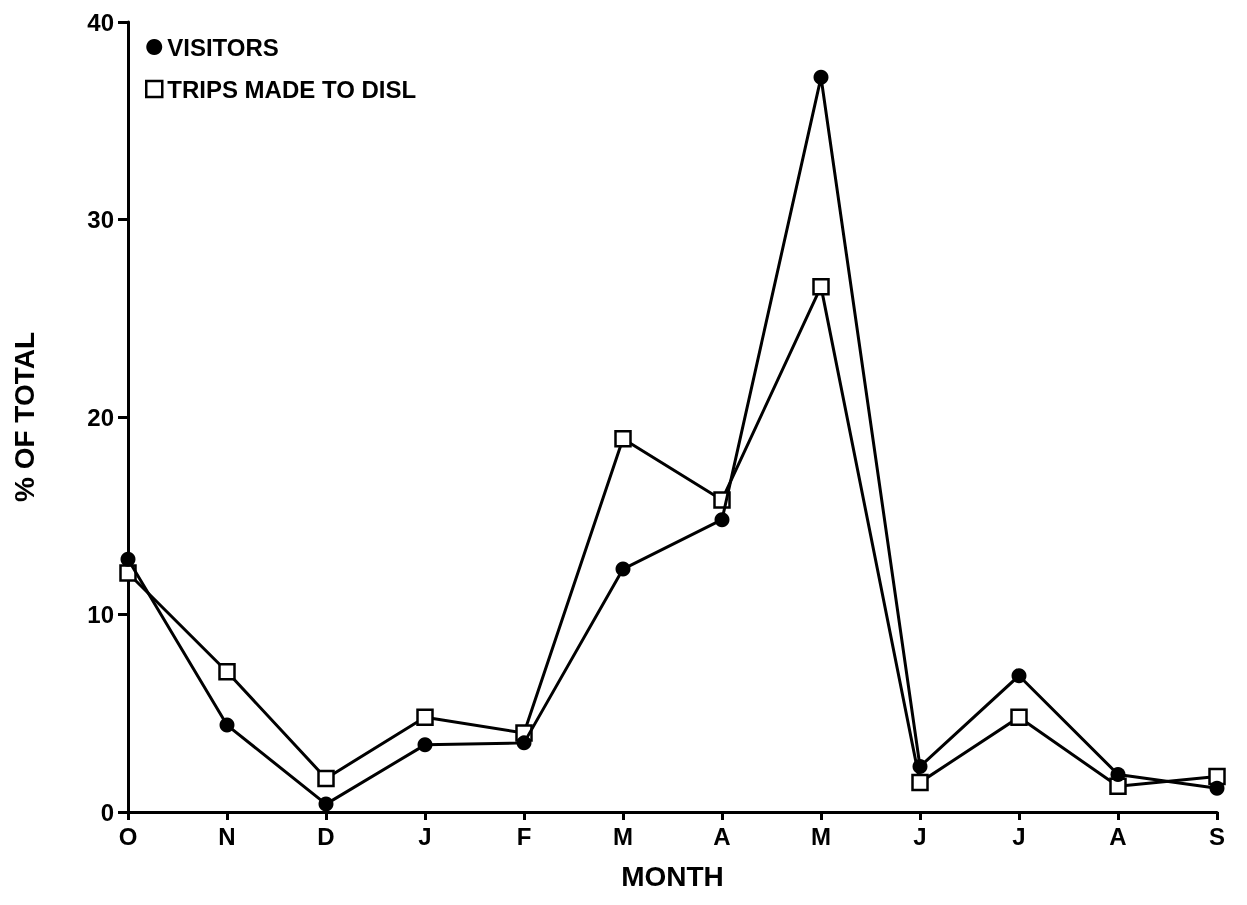 This screenshot has width=1247, height=905. What do you see at coordinates (223, 47) in the screenshot?
I see `legend-label: VISITORS` at bounding box center [223, 47].